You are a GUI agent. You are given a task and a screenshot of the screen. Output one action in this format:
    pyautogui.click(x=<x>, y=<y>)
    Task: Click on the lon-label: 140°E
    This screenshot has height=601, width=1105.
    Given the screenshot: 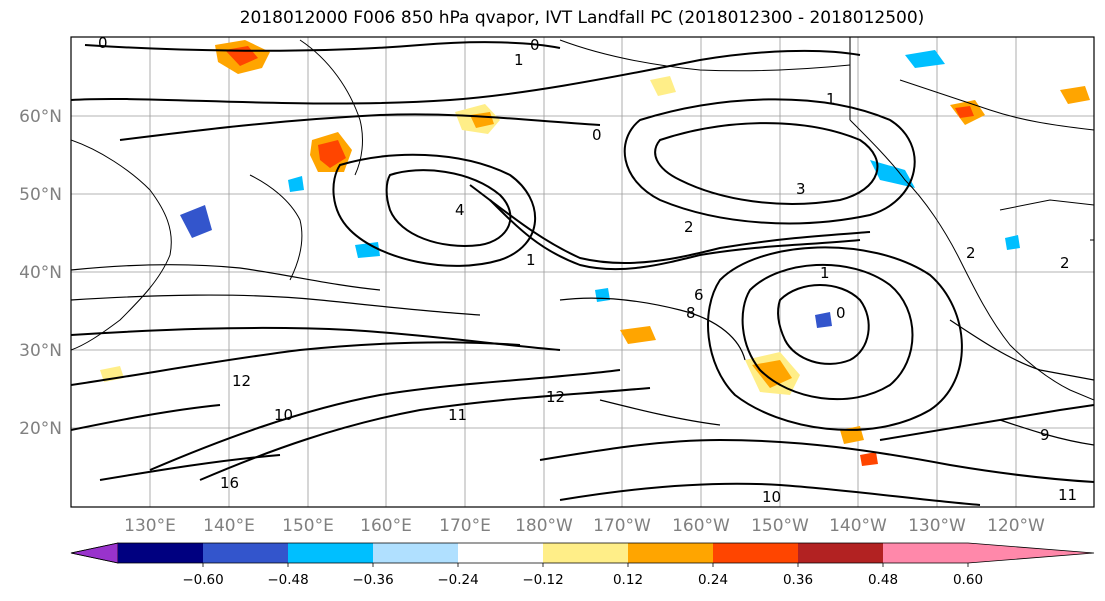 What is the action you would take?
    pyautogui.click(x=229, y=526)
    